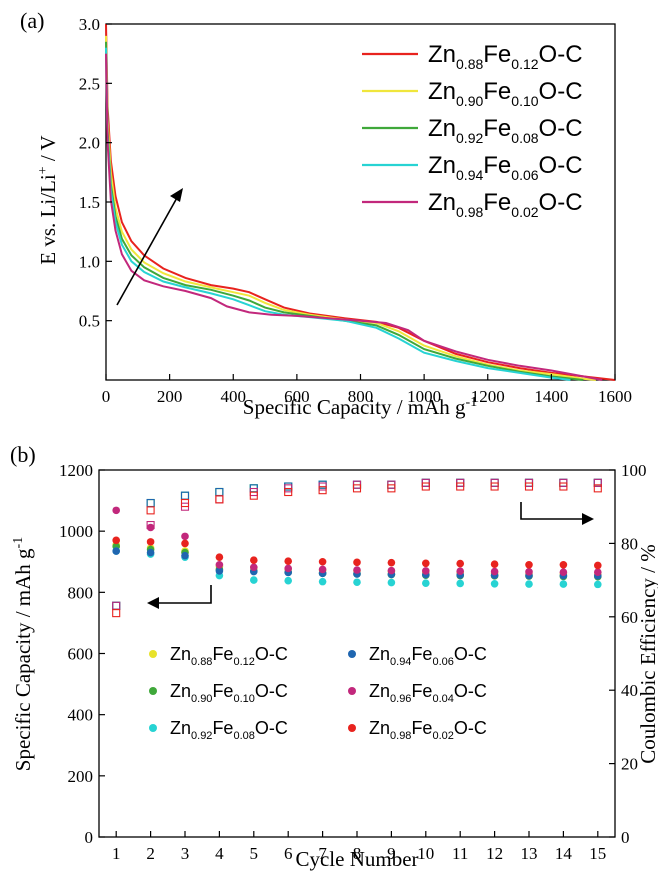 This screenshot has width=658, height=873. What do you see at coordinates (428, 656) in the screenshot?
I see `legend-label: Zn0.94Fe0.06O-C` at bounding box center [428, 656].